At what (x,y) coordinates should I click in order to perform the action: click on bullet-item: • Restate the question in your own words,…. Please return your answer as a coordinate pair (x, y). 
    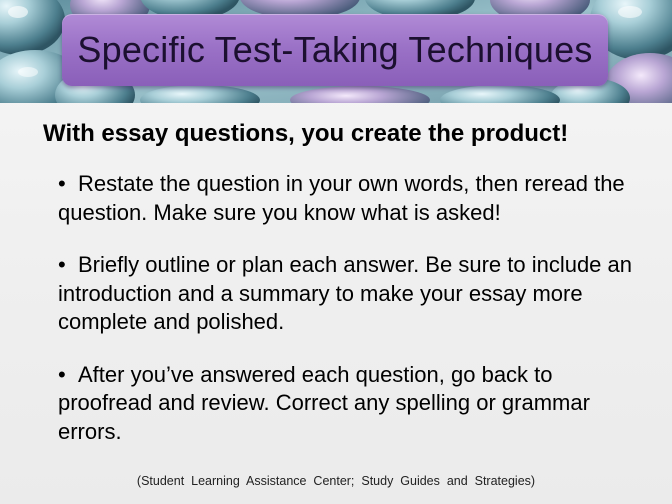
    Looking at the image, I should click on (348, 198).